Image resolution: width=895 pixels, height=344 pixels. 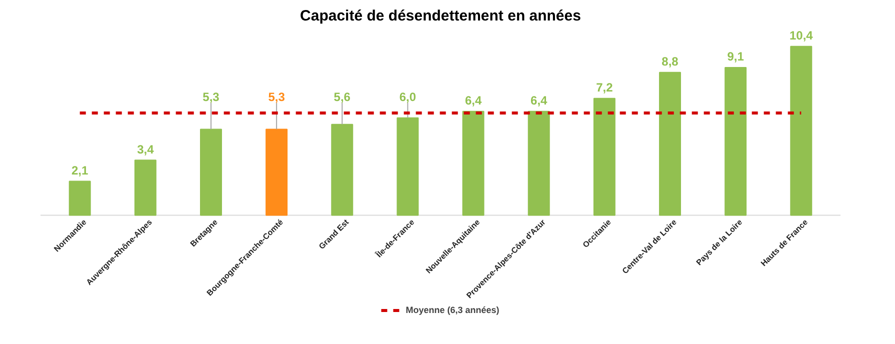 I want to click on data-label: 7,2, so click(x=605, y=87).